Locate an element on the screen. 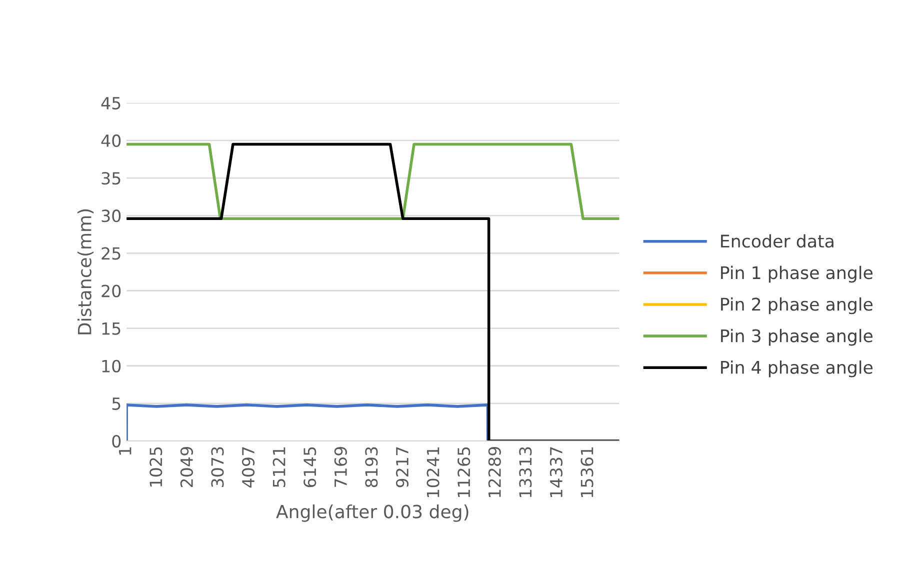  y-tick-label: 30 is located at coordinates (111, 216).